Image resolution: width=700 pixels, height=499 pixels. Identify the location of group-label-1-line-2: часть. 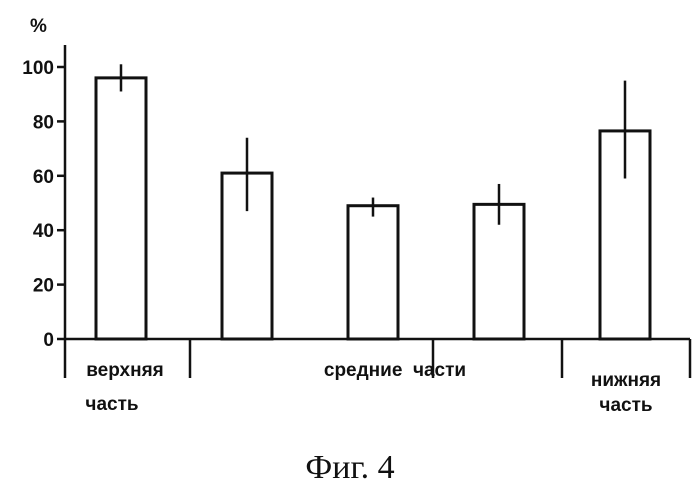
(111, 404).